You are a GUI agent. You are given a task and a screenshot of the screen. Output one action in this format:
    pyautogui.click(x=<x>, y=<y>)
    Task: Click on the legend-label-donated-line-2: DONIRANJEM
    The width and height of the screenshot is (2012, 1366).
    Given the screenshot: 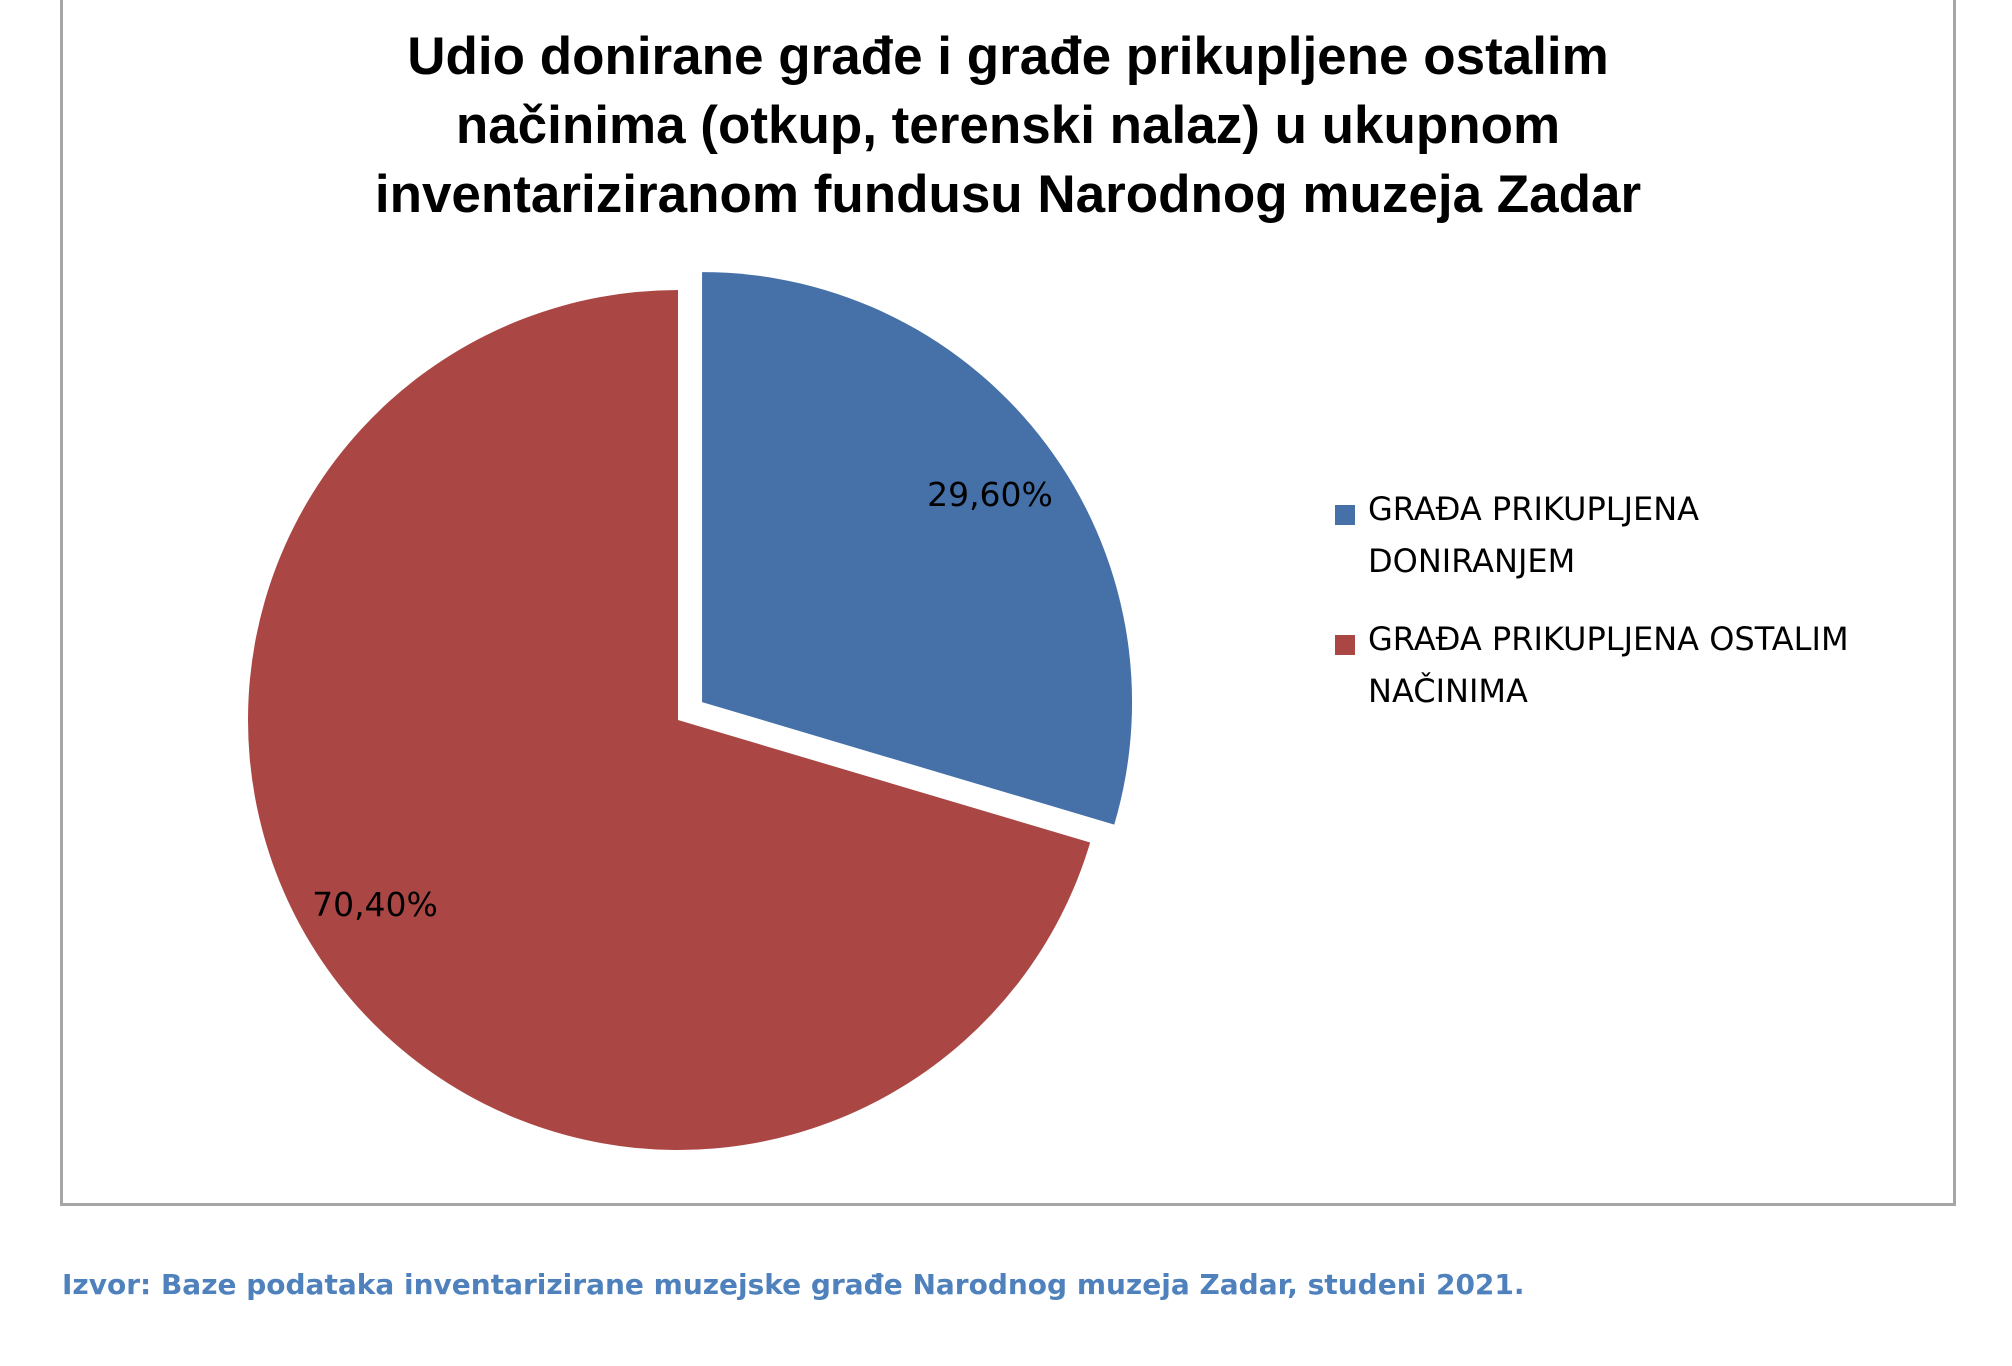 What is the action you would take?
    pyautogui.click(x=1472, y=561)
    